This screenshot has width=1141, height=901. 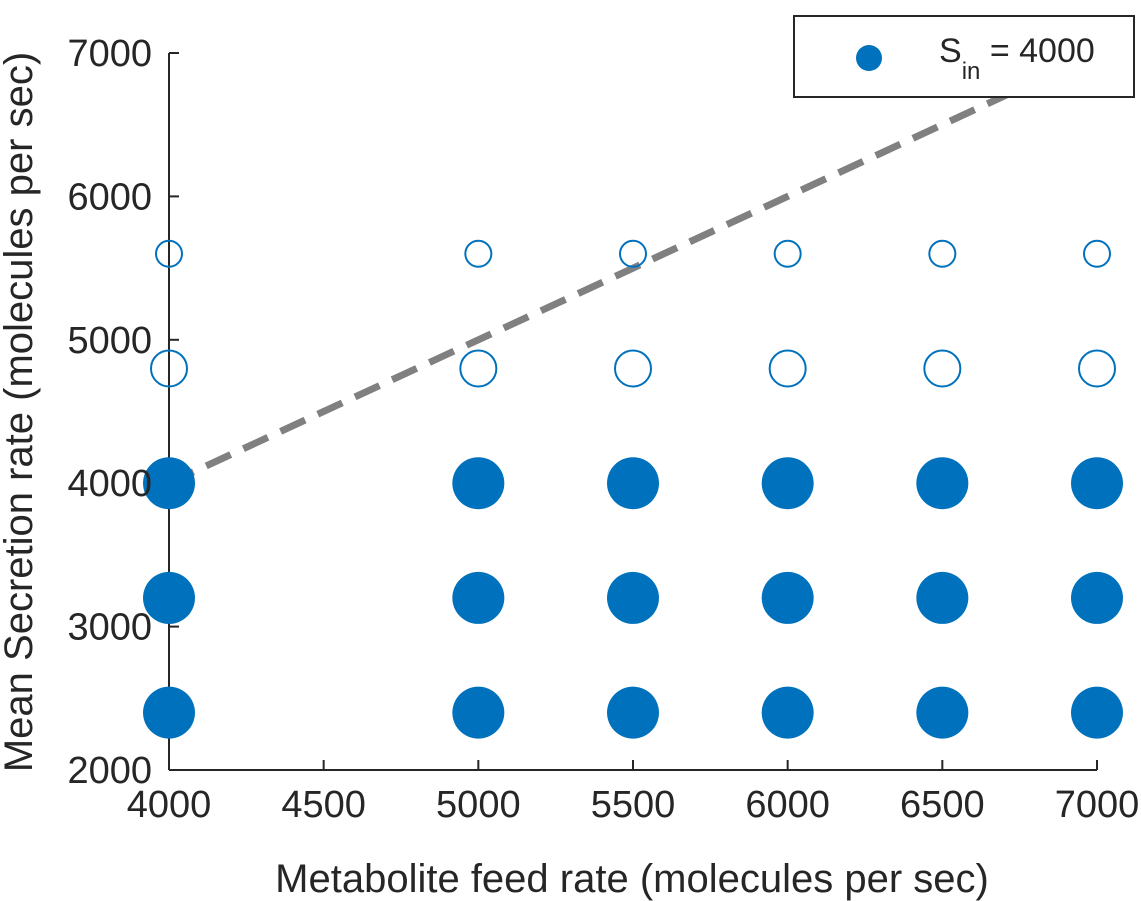 What do you see at coordinates (478, 805) in the screenshot?
I see `x-tick-label: 5000` at bounding box center [478, 805].